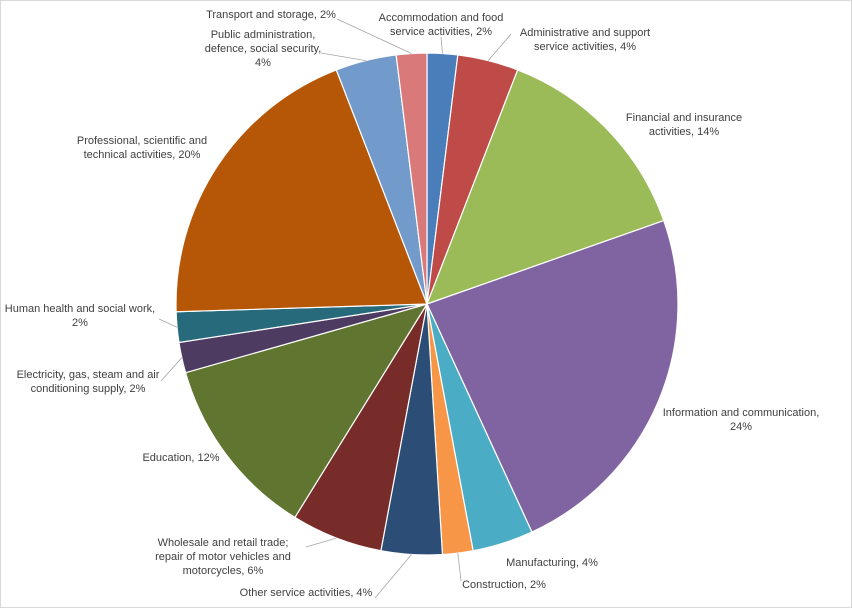  Describe the element at coordinates (80, 316) in the screenshot. I see `data-label-11: Human health and social work, 2%` at that location.